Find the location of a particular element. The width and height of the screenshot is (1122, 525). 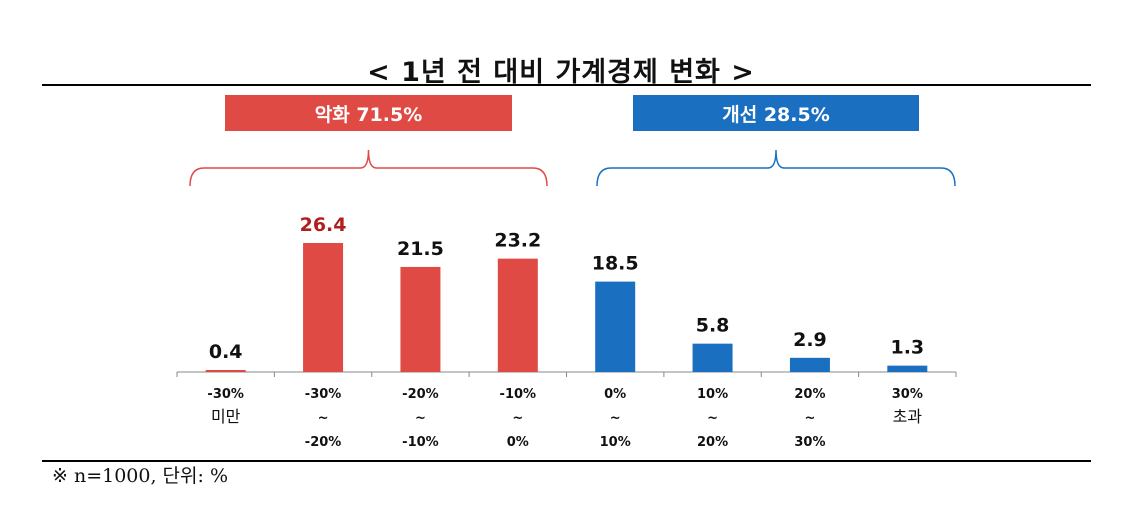

chart-title: < 1년 전 대비 가계경제 변화 > is located at coordinates (561, 72).